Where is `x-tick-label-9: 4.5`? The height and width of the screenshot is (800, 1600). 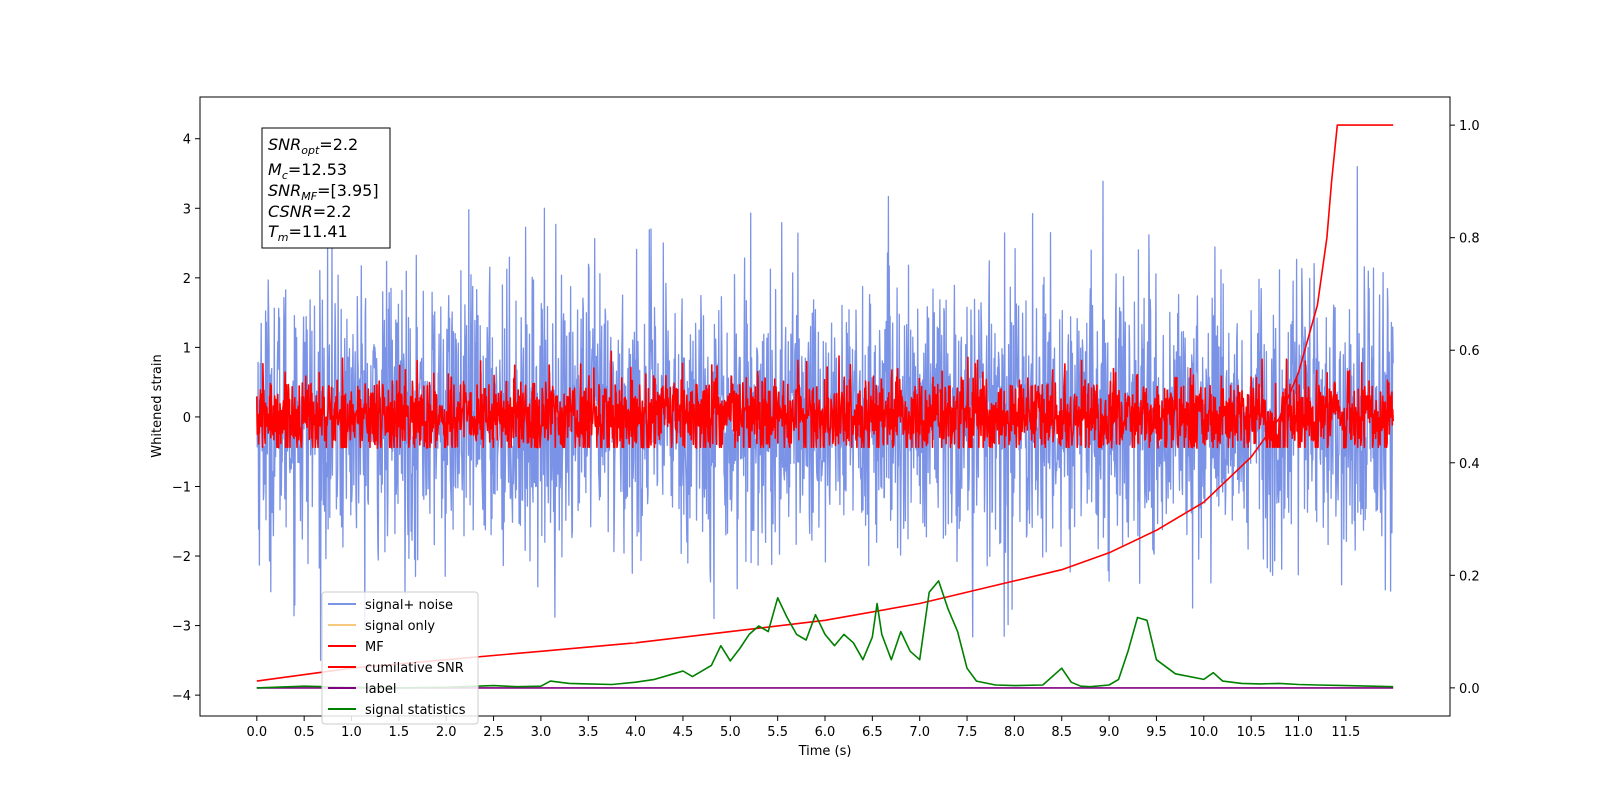 x-tick-label-9: 4.5 is located at coordinates (683, 732).